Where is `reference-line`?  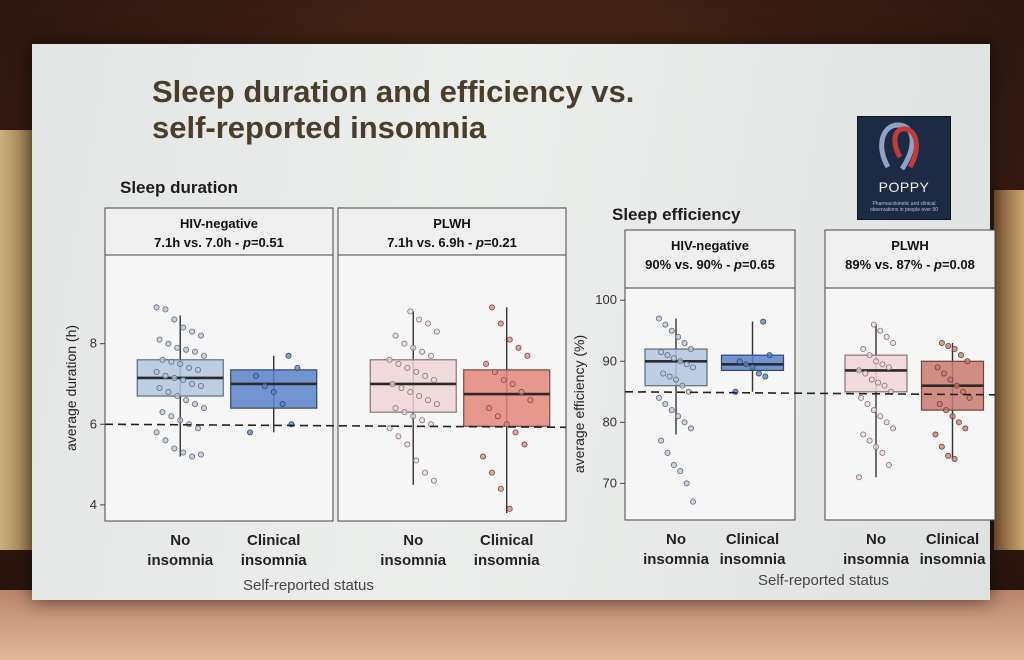
reference-line is located at coordinates (335, 426).